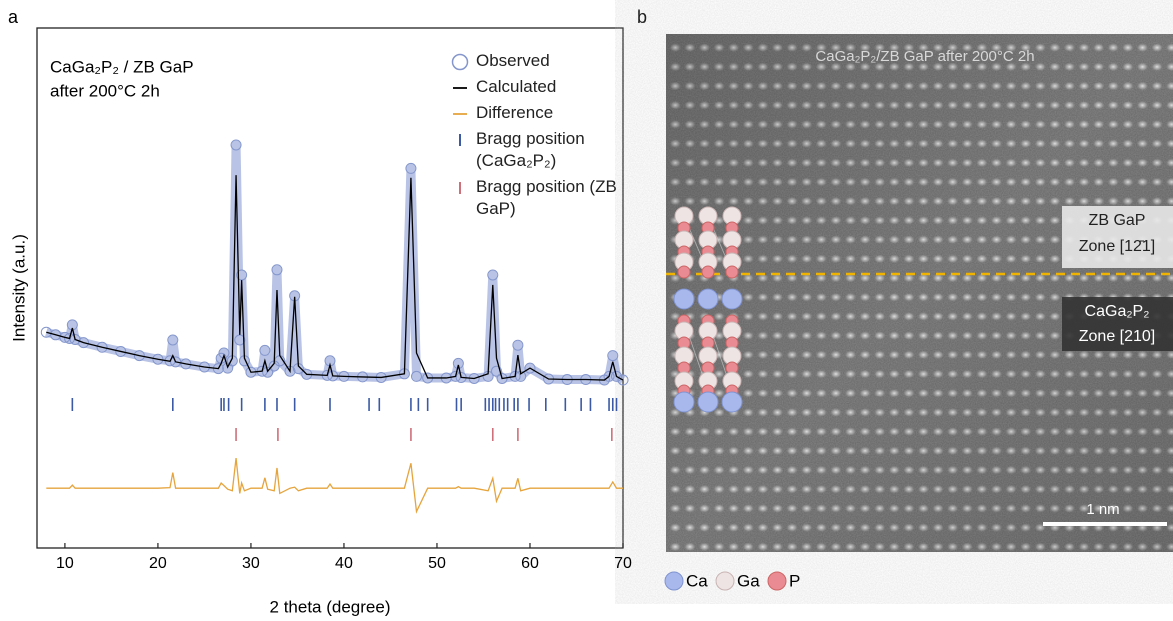 Image resolution: width=1173 pixels, height=621 pixels. I want to click on atom-label: P, so click(794, 580).